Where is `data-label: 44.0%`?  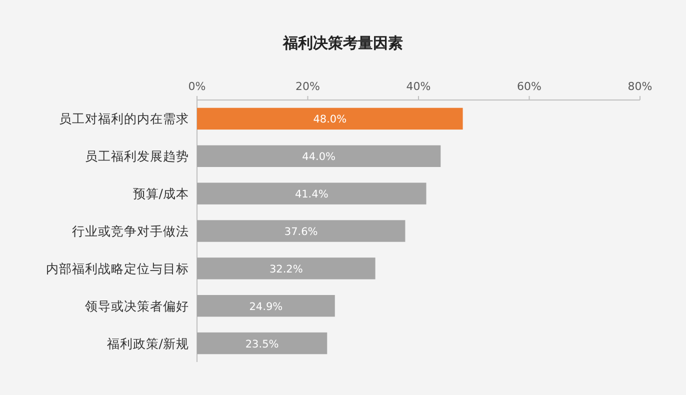 data-label: 44.0% is located at coordinates (319, 157).